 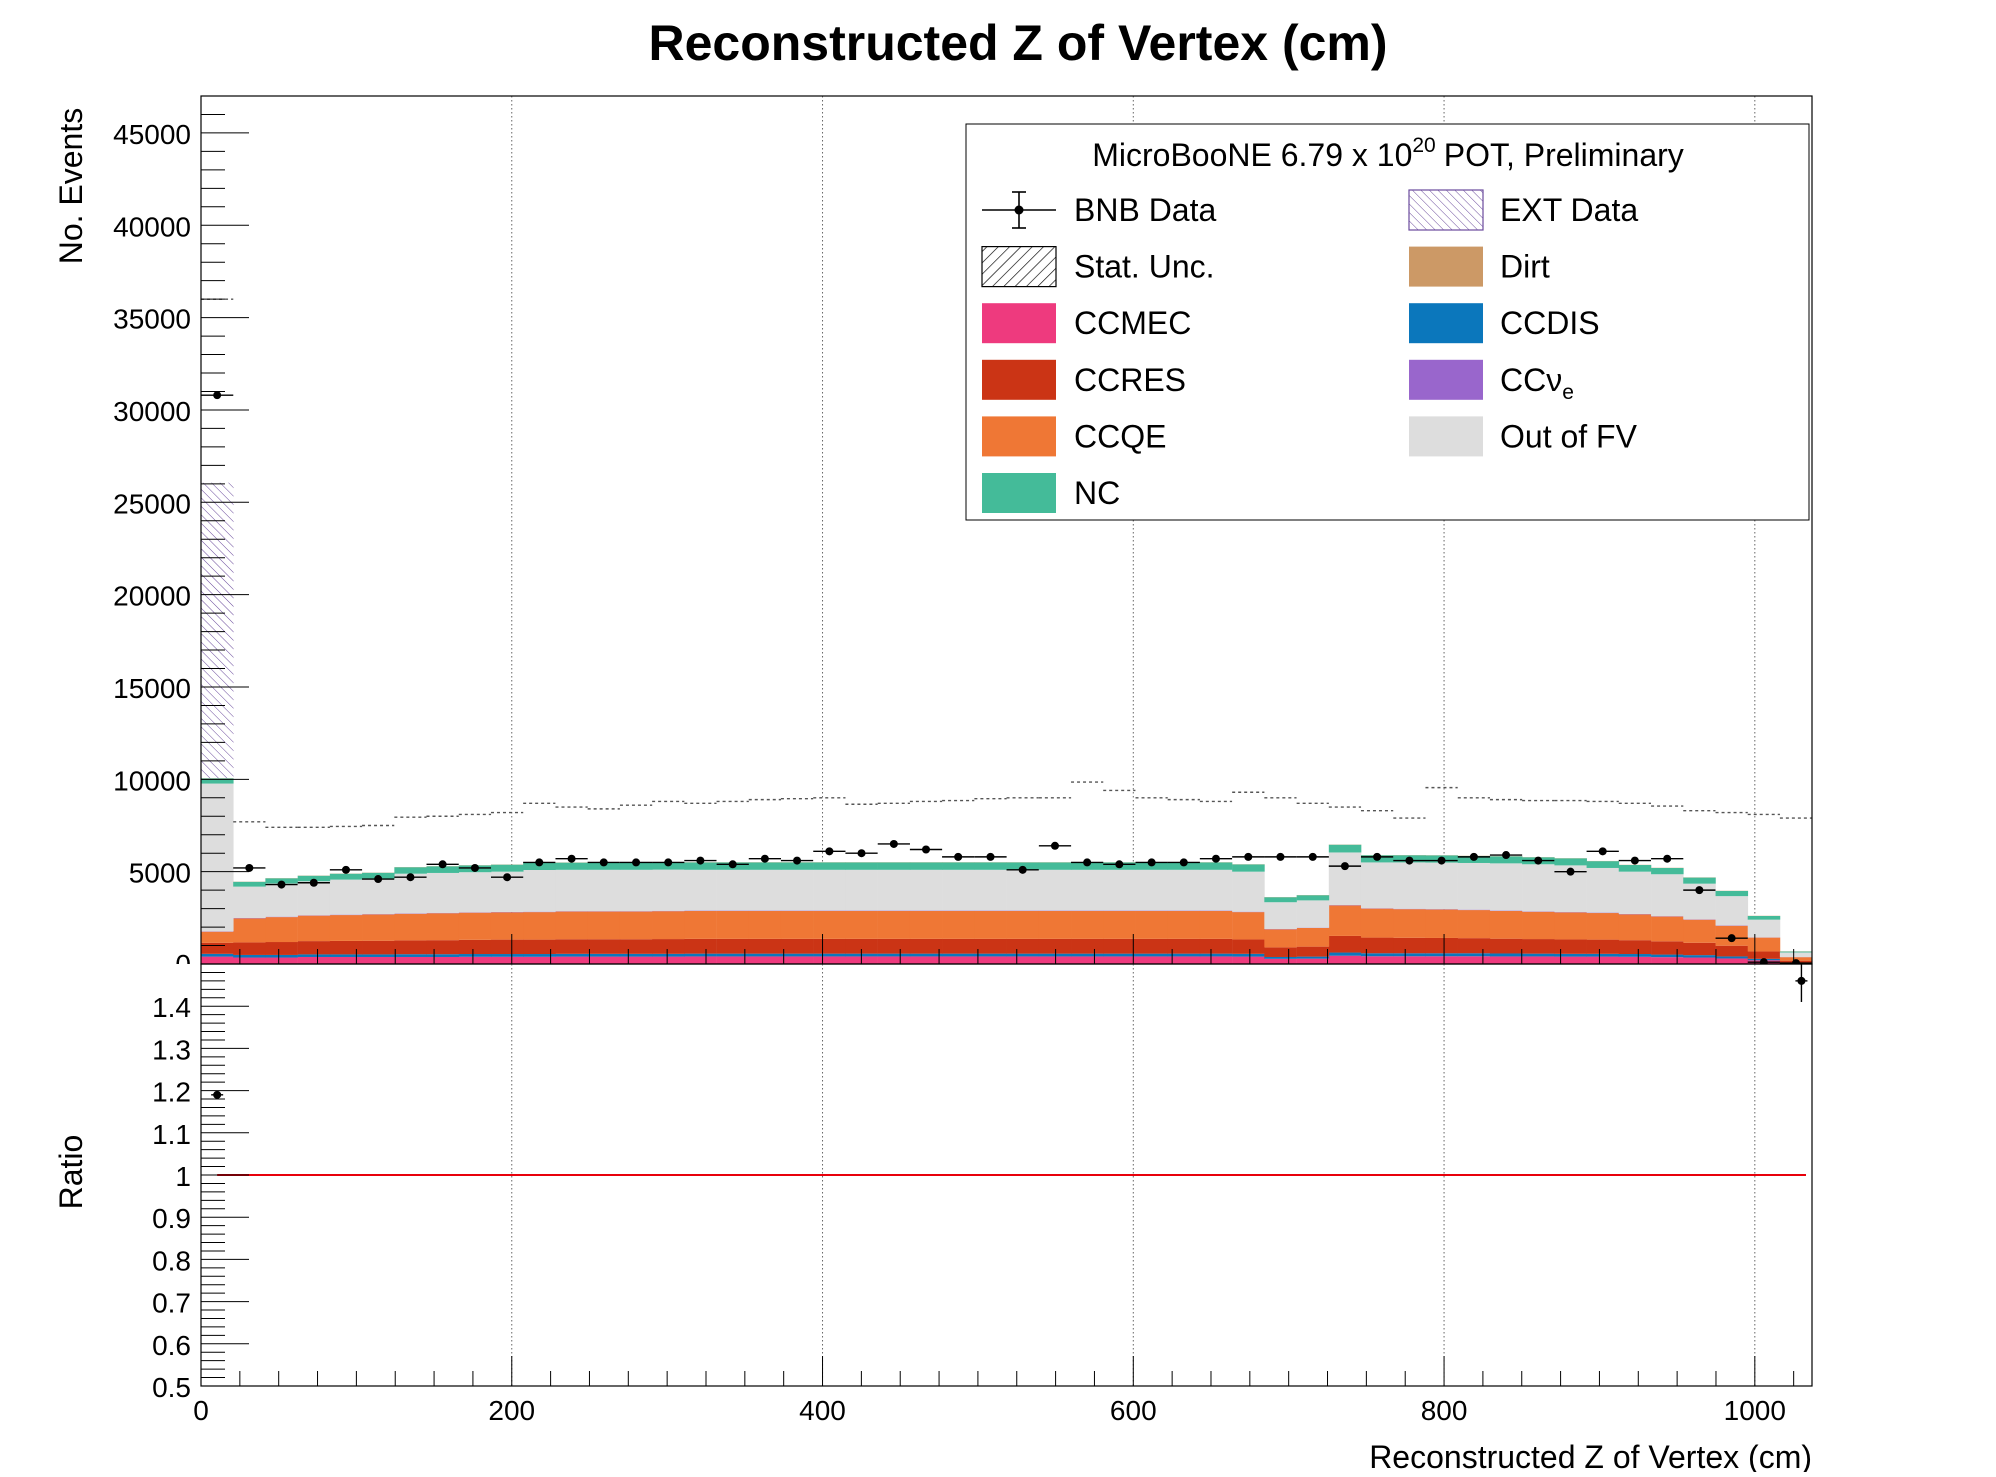 I want to click on legend-label: CCDIS, so click(x=1550, y=323).